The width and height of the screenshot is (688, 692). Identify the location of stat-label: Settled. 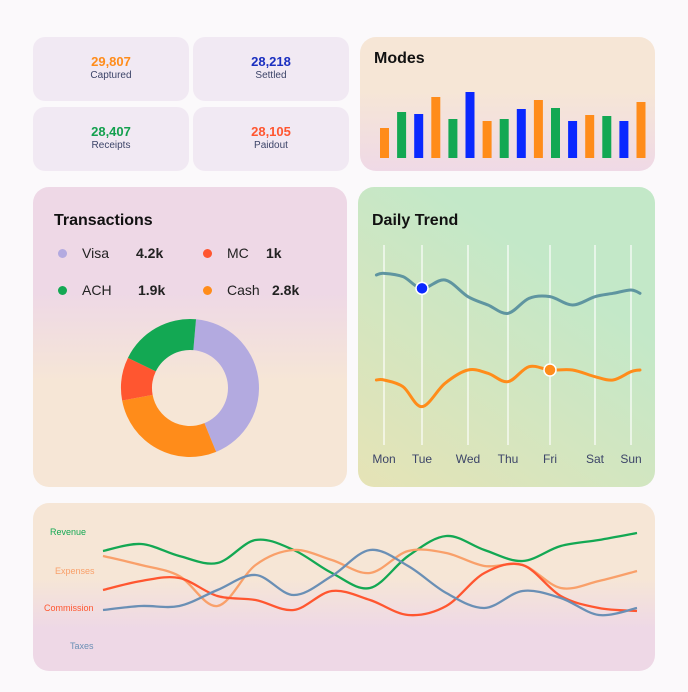
(271, 75).